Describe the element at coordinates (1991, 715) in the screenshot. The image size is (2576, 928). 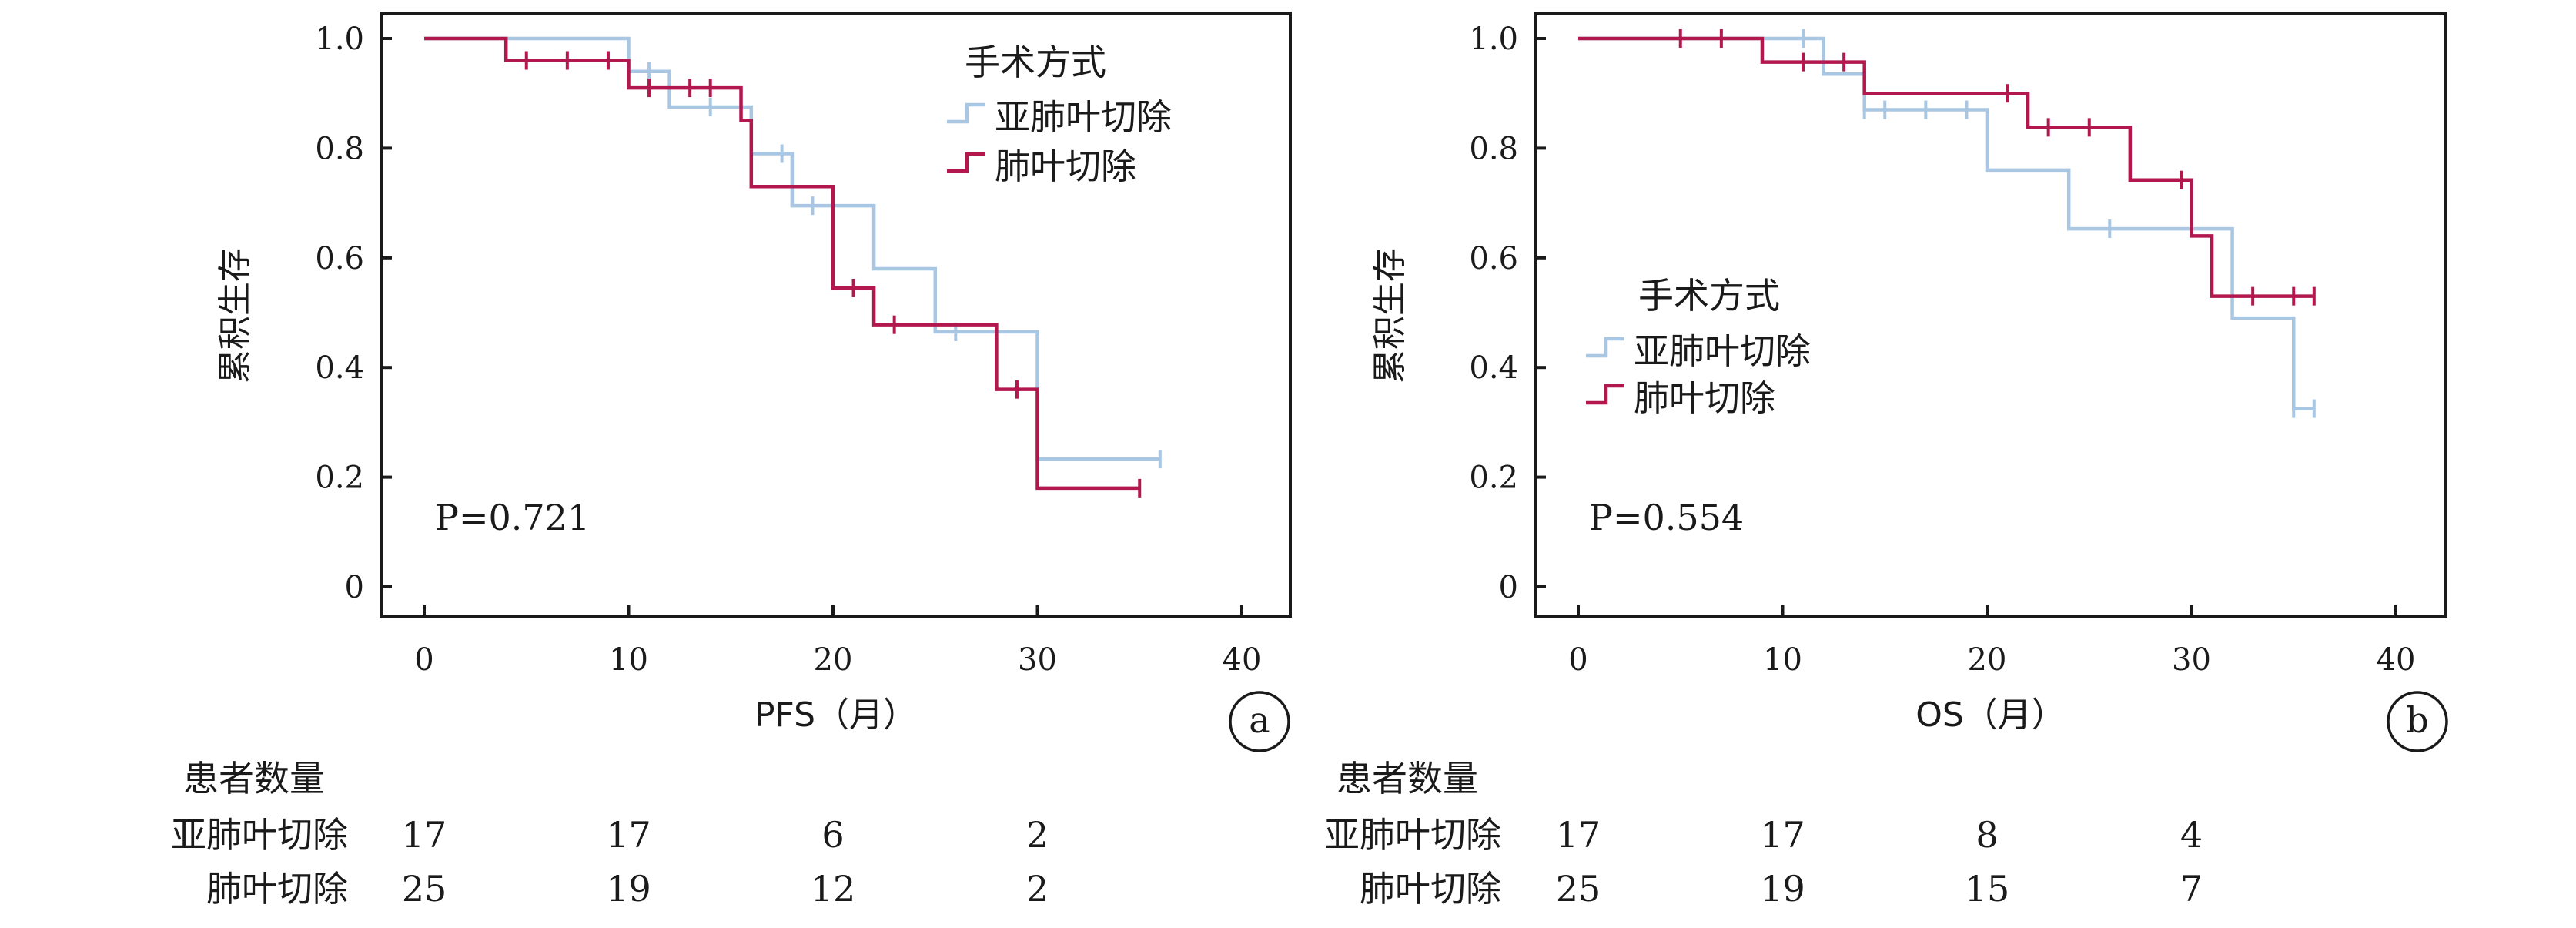
I see `x-axis-label: OS（月）` at that location.